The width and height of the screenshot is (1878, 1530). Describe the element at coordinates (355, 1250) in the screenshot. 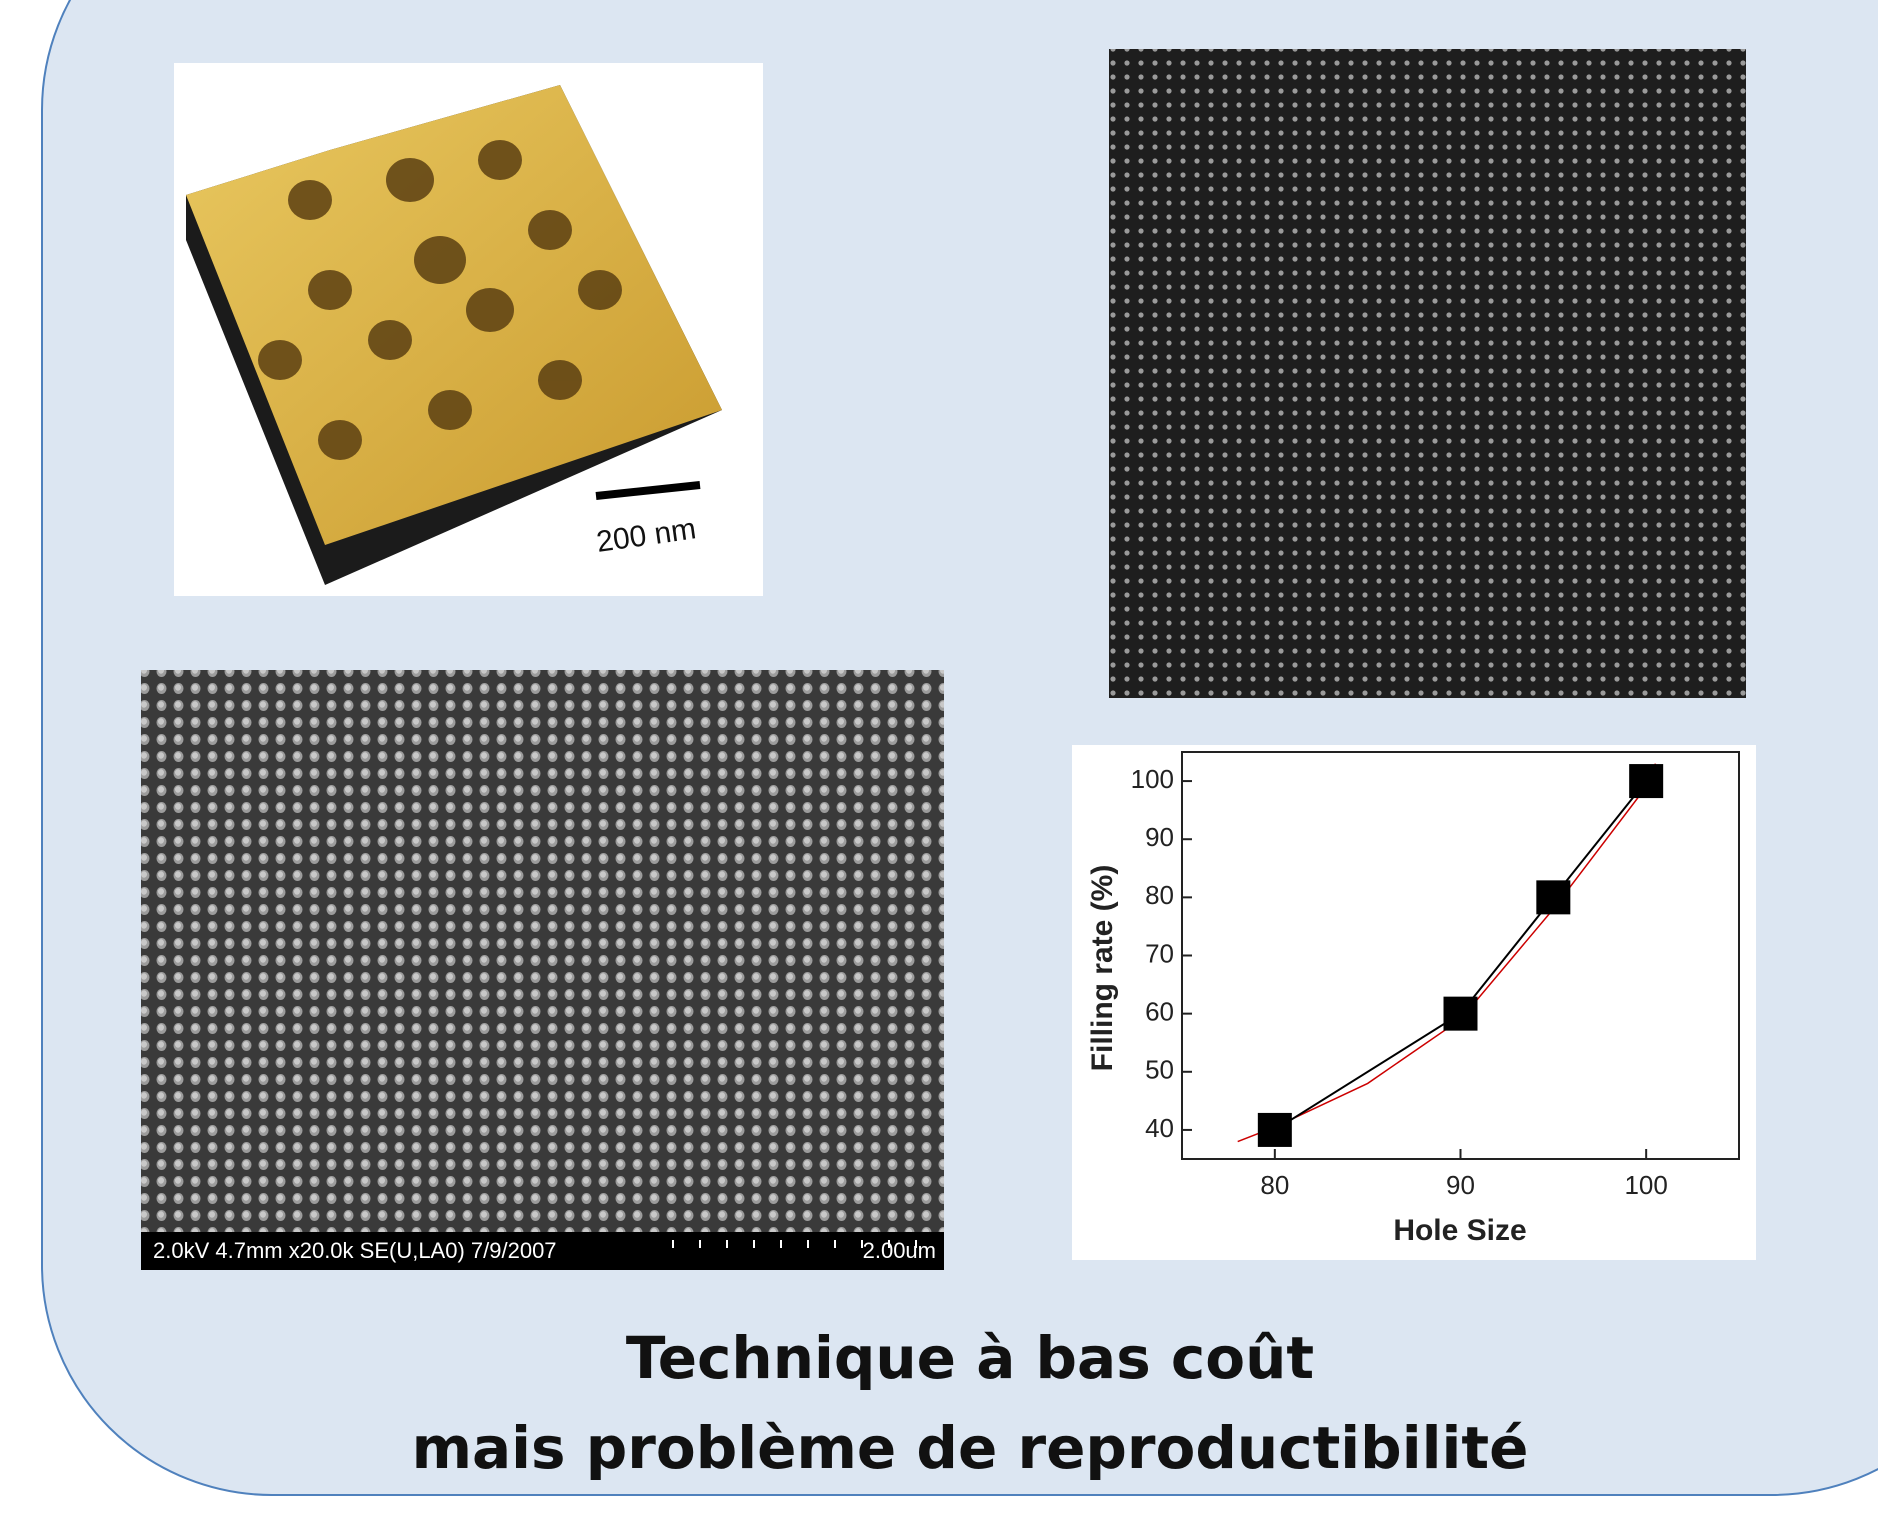

I see `sem-info: 2.0kV 4.7mm x20.0k SE(U,LA0) 7/9/2007` at that location.